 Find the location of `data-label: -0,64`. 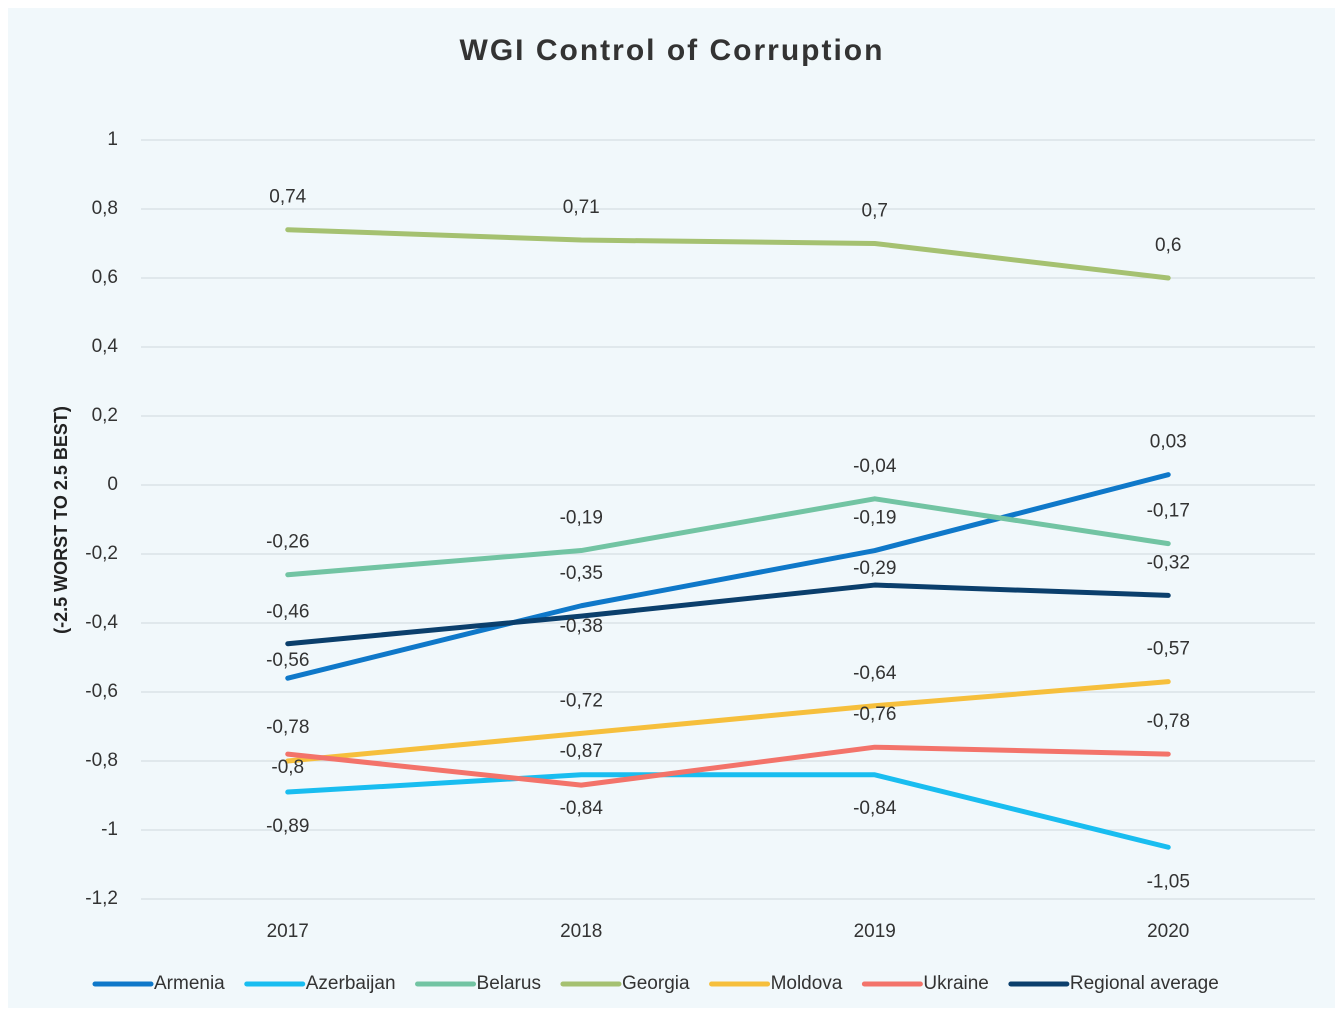

data-label: -0,64 is located at coordinates (875, 673).